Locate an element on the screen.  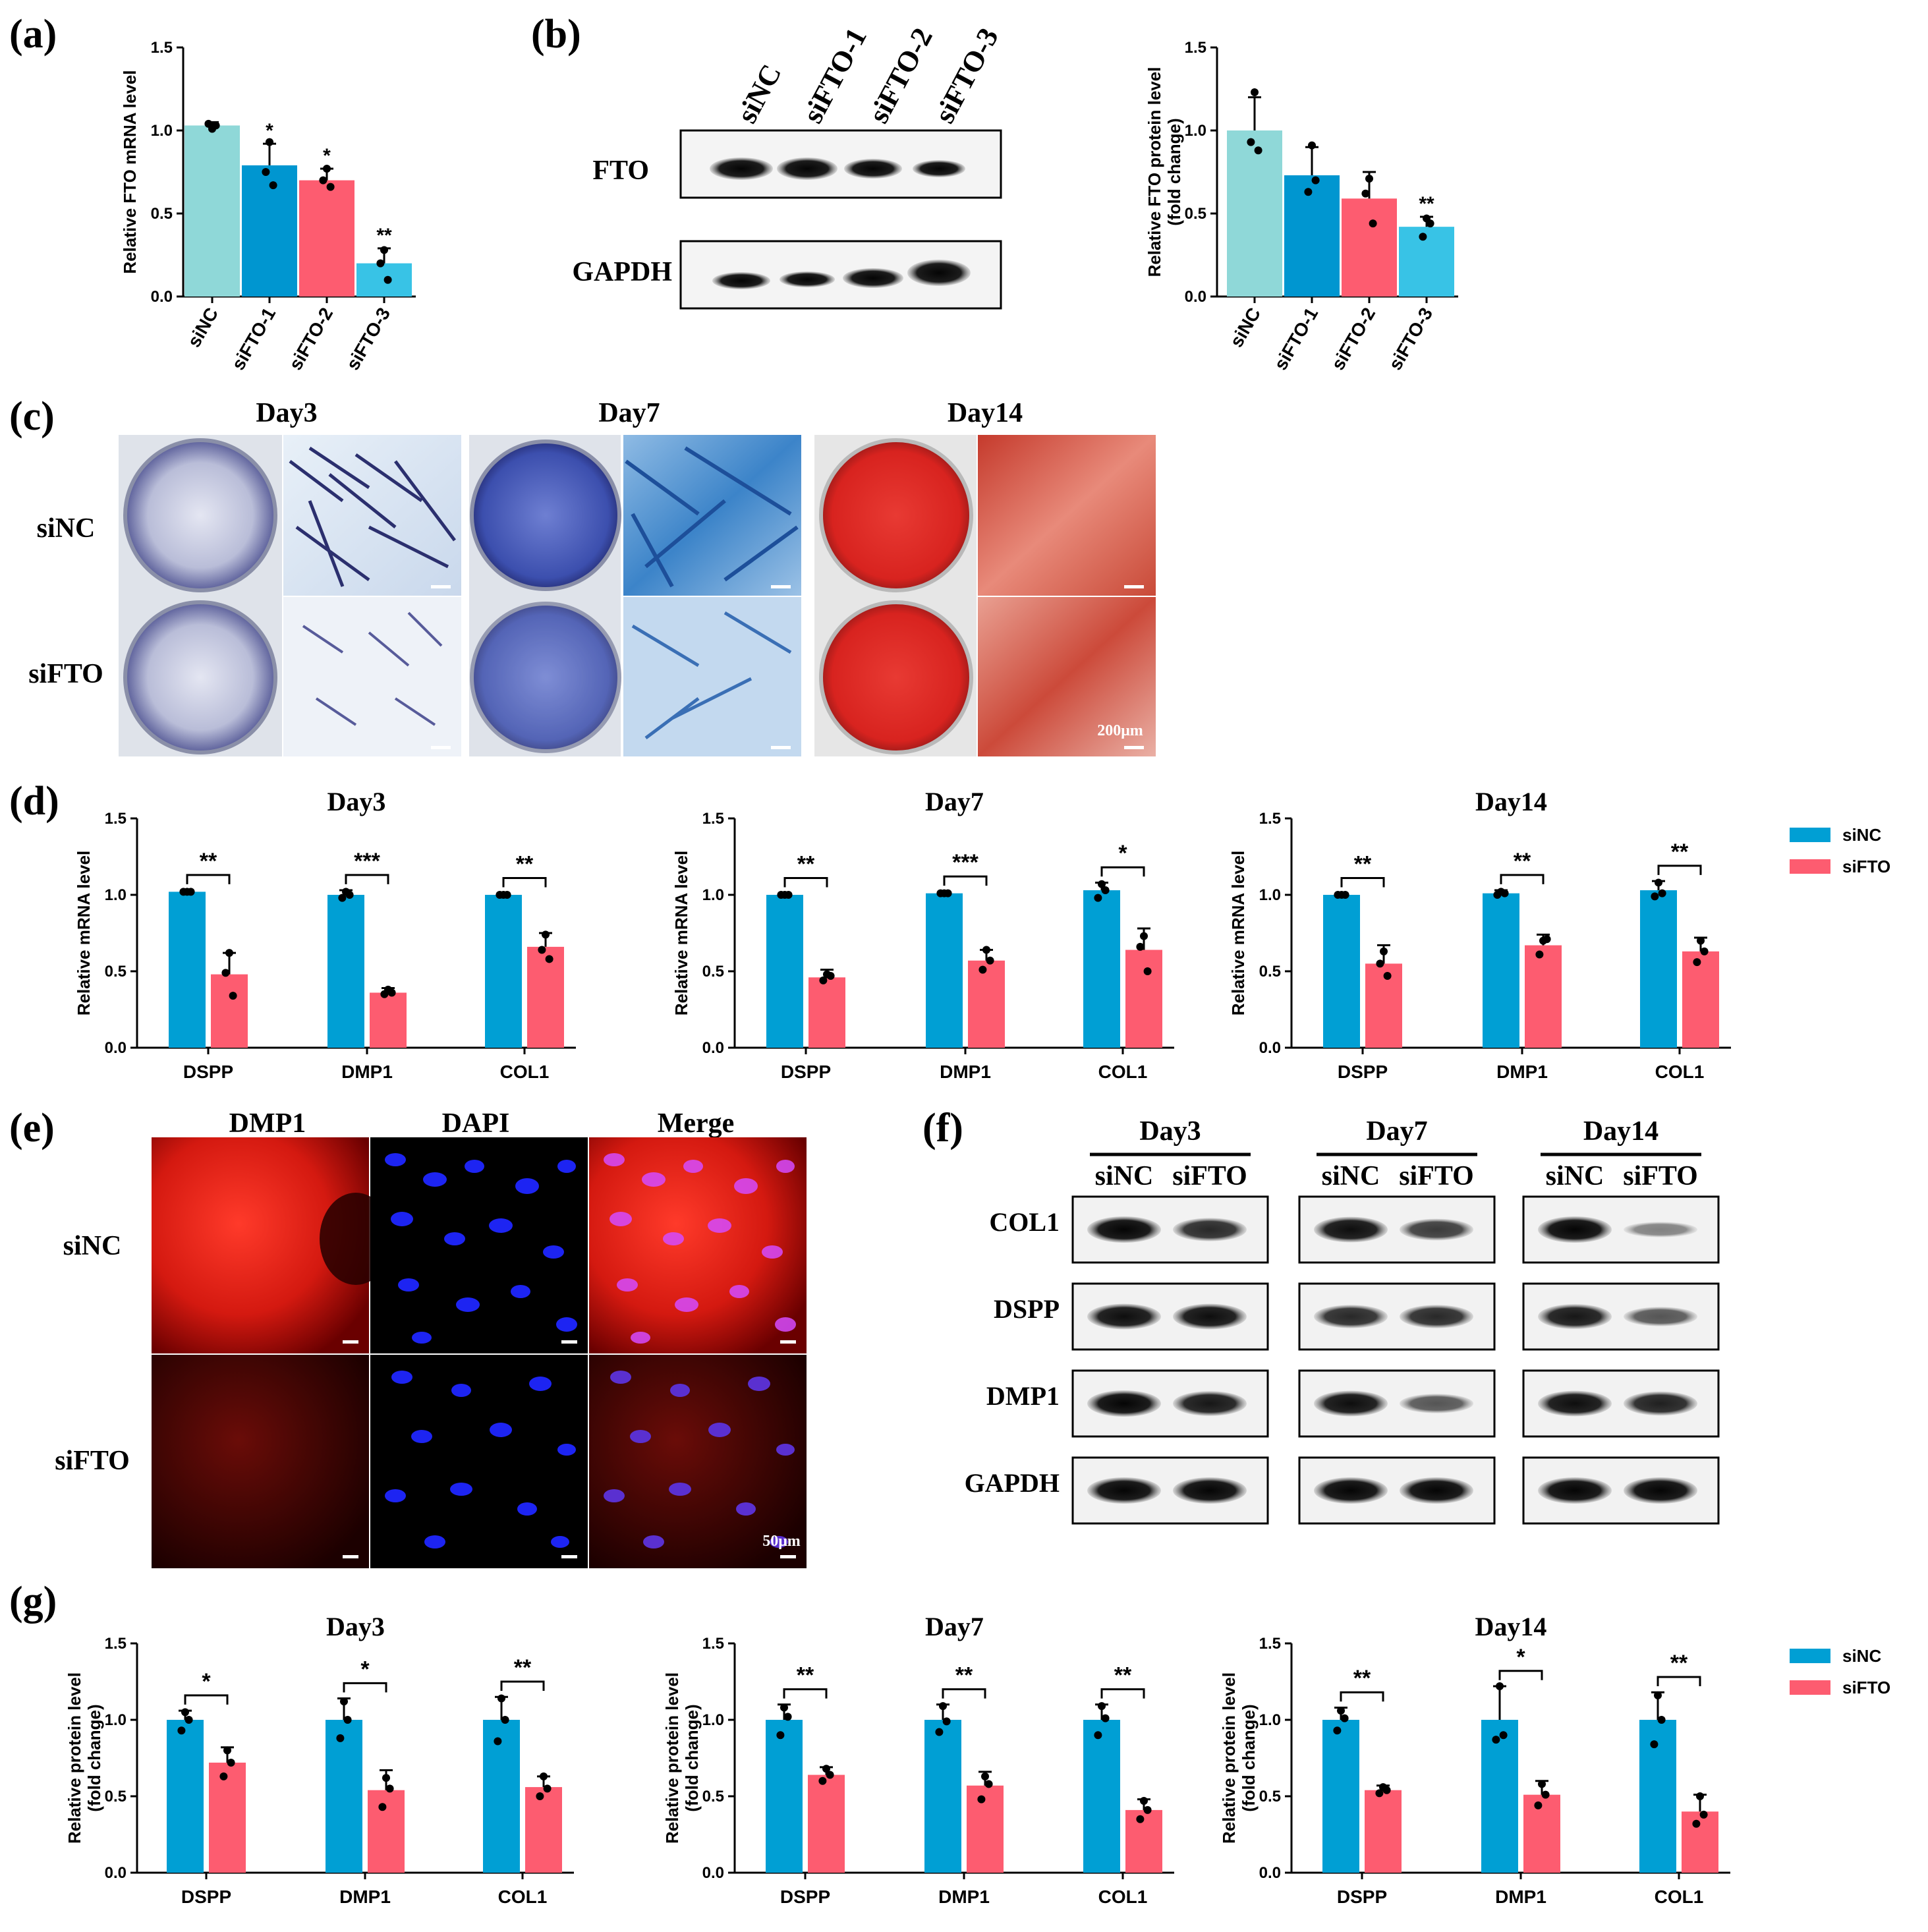
significance-stars: *** is located at coordinates (965, 862).